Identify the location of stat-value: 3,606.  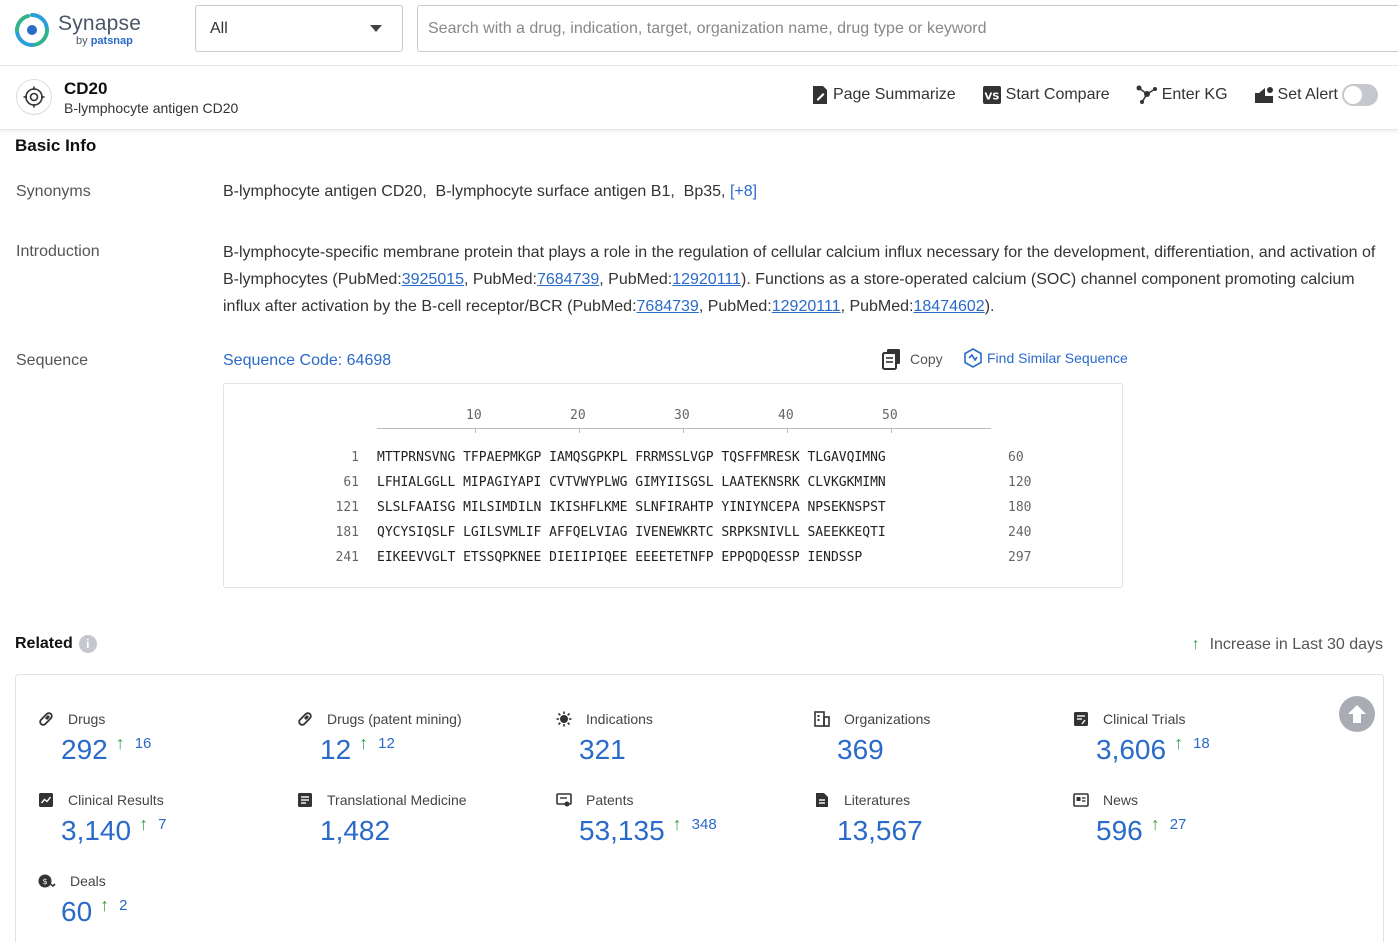
(1131, 750).